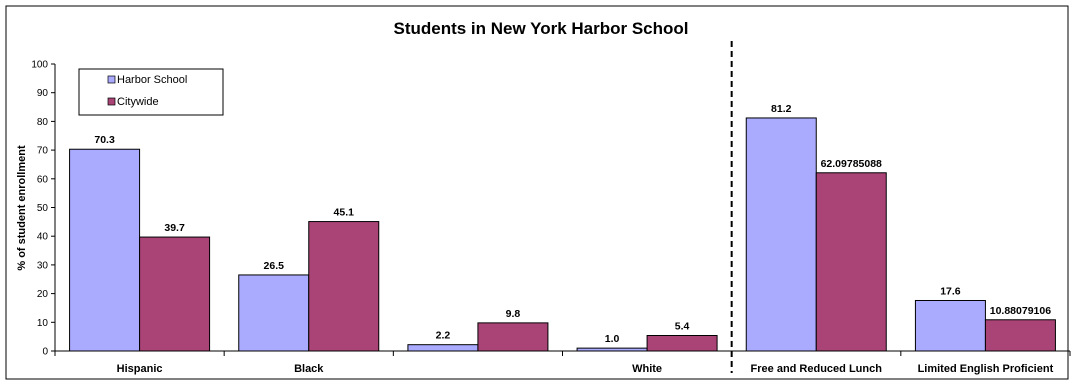 The height and width of the screenshot is (389, 1075). I want to click on x-category-label: Hispanic, so click(140, 369).